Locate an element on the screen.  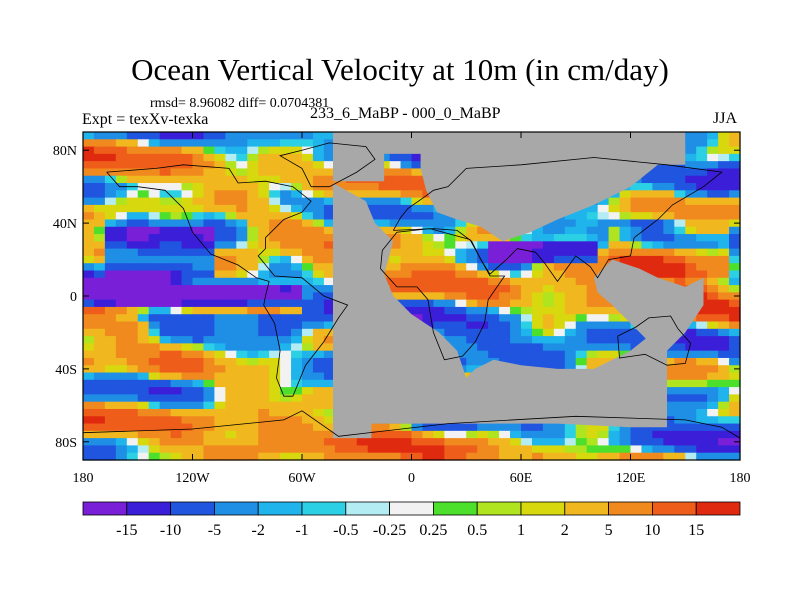
x-tick-label: 60E is located at coordinates (521, 478).